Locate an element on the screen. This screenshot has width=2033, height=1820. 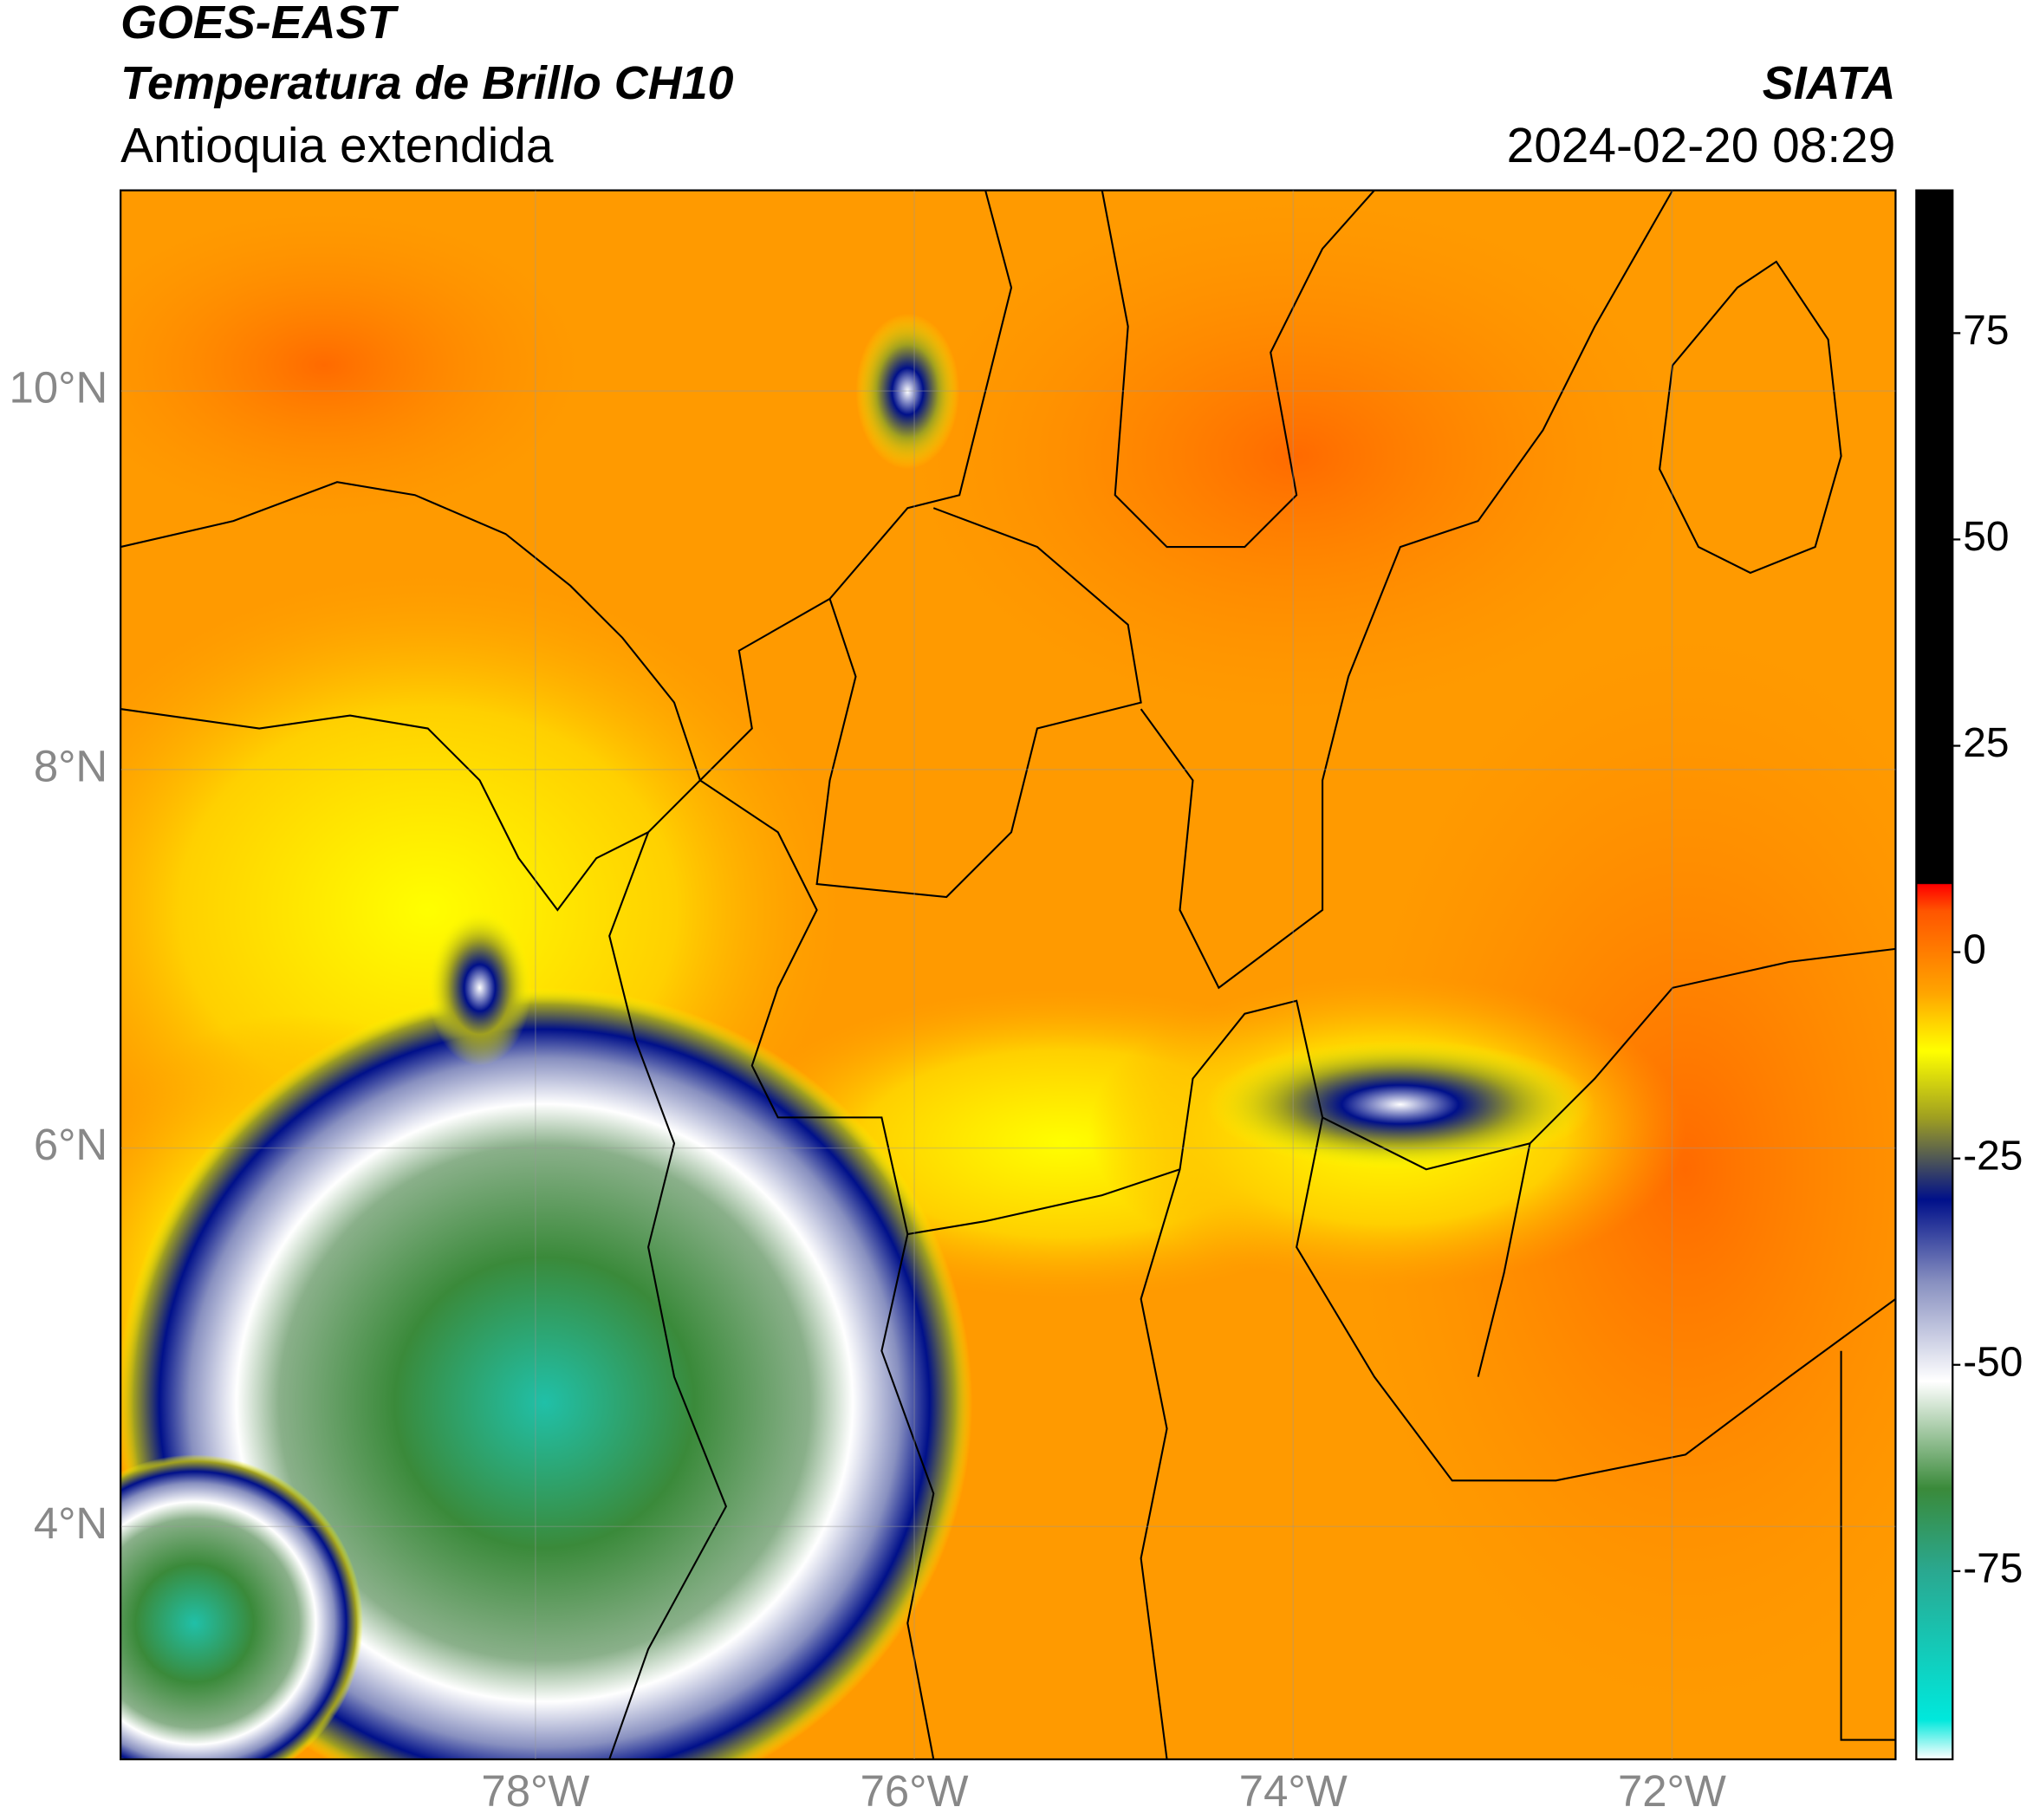
lat-tick-label: 10°N is located at coordinates (59, 388).